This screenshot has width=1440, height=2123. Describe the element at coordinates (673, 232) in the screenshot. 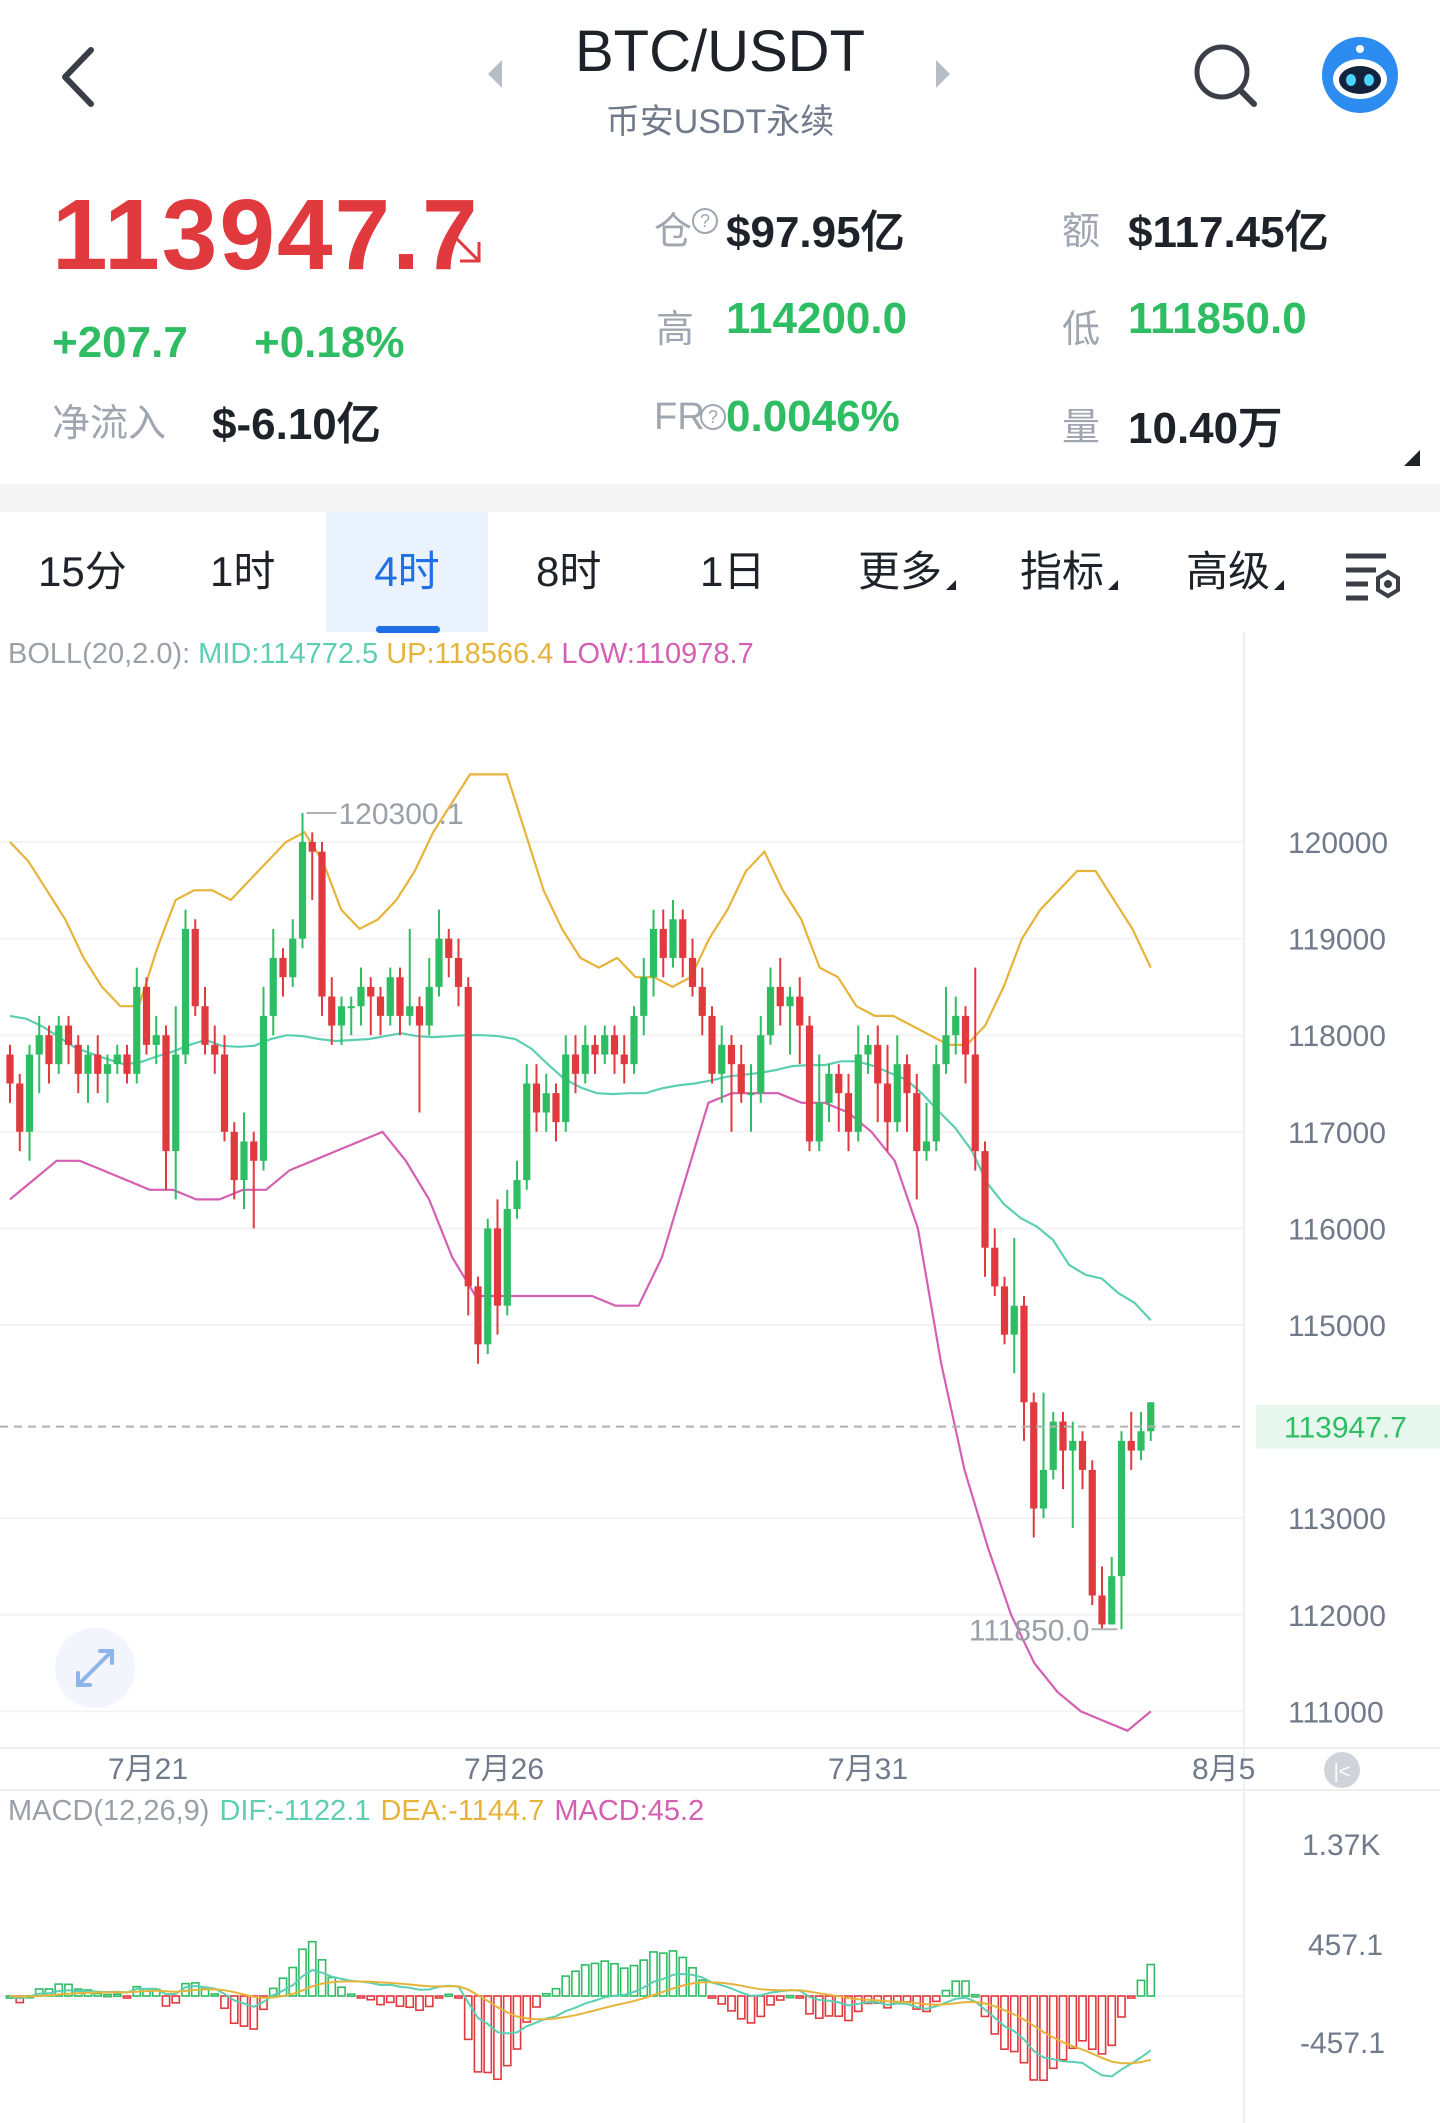

I see `open-interest-label: 仓` at that location.